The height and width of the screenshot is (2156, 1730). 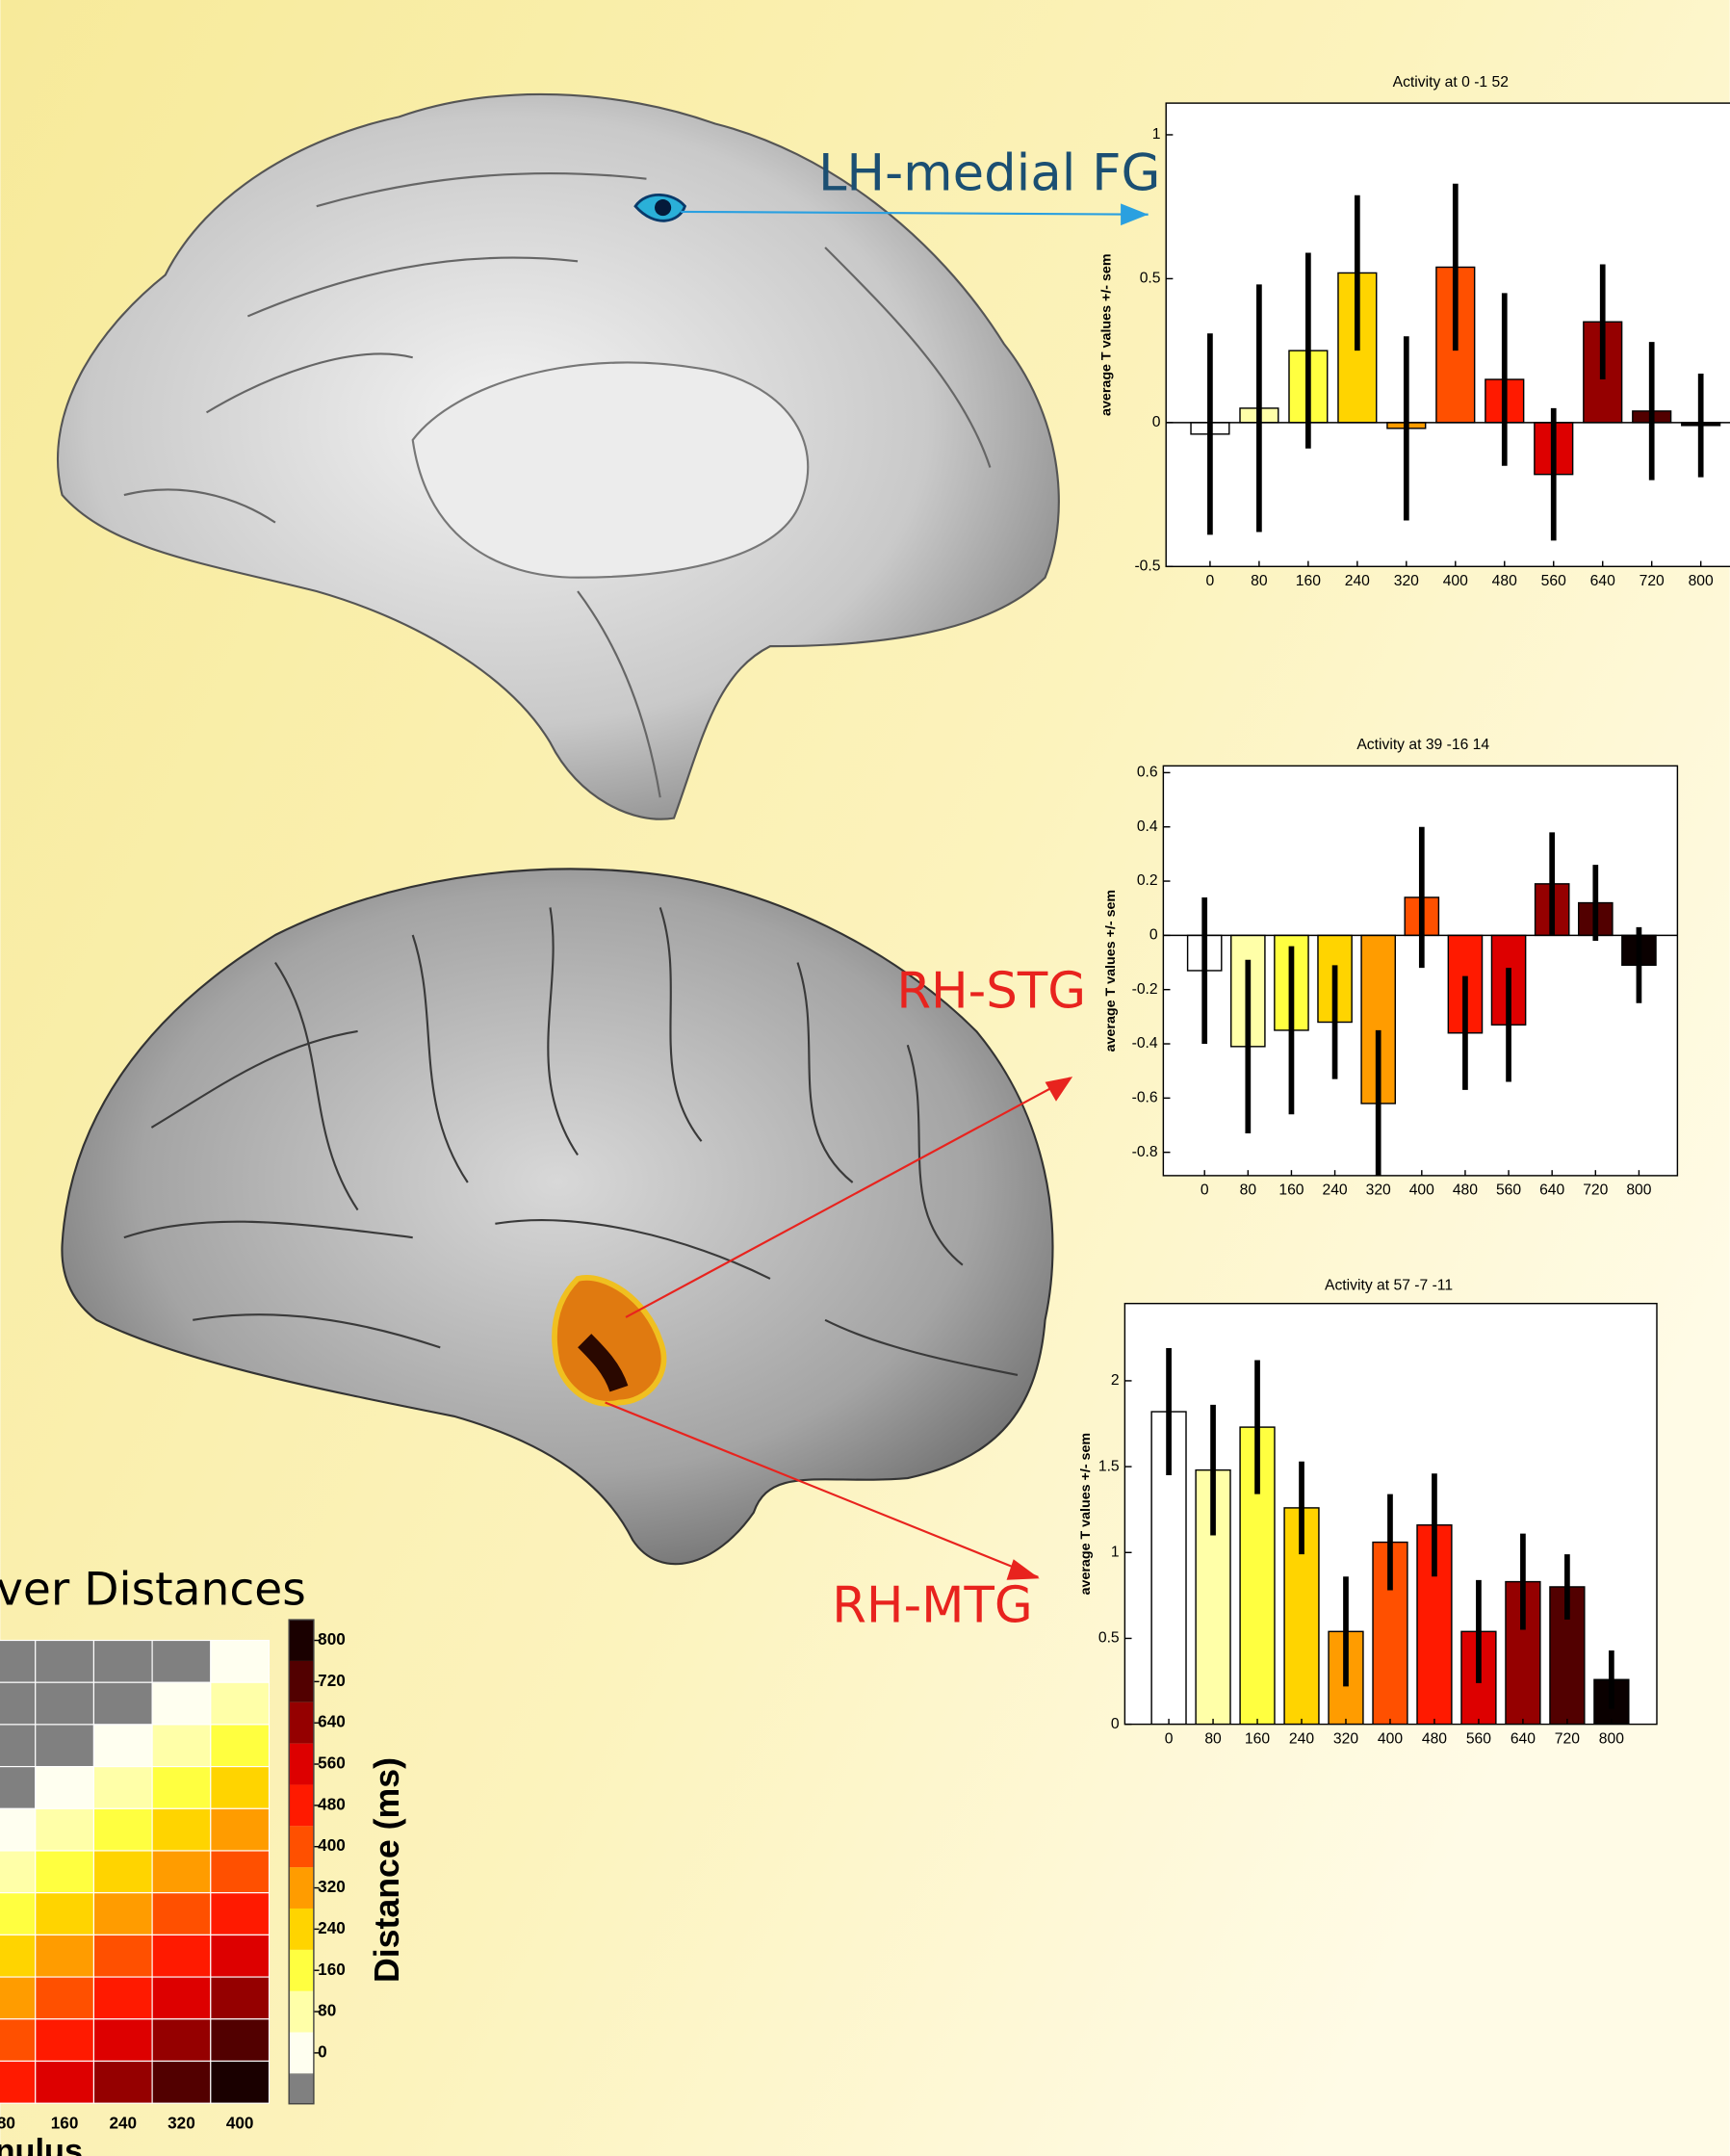 I want to click on y-tick-label: -0.4, so click(x=1145, y=1043).